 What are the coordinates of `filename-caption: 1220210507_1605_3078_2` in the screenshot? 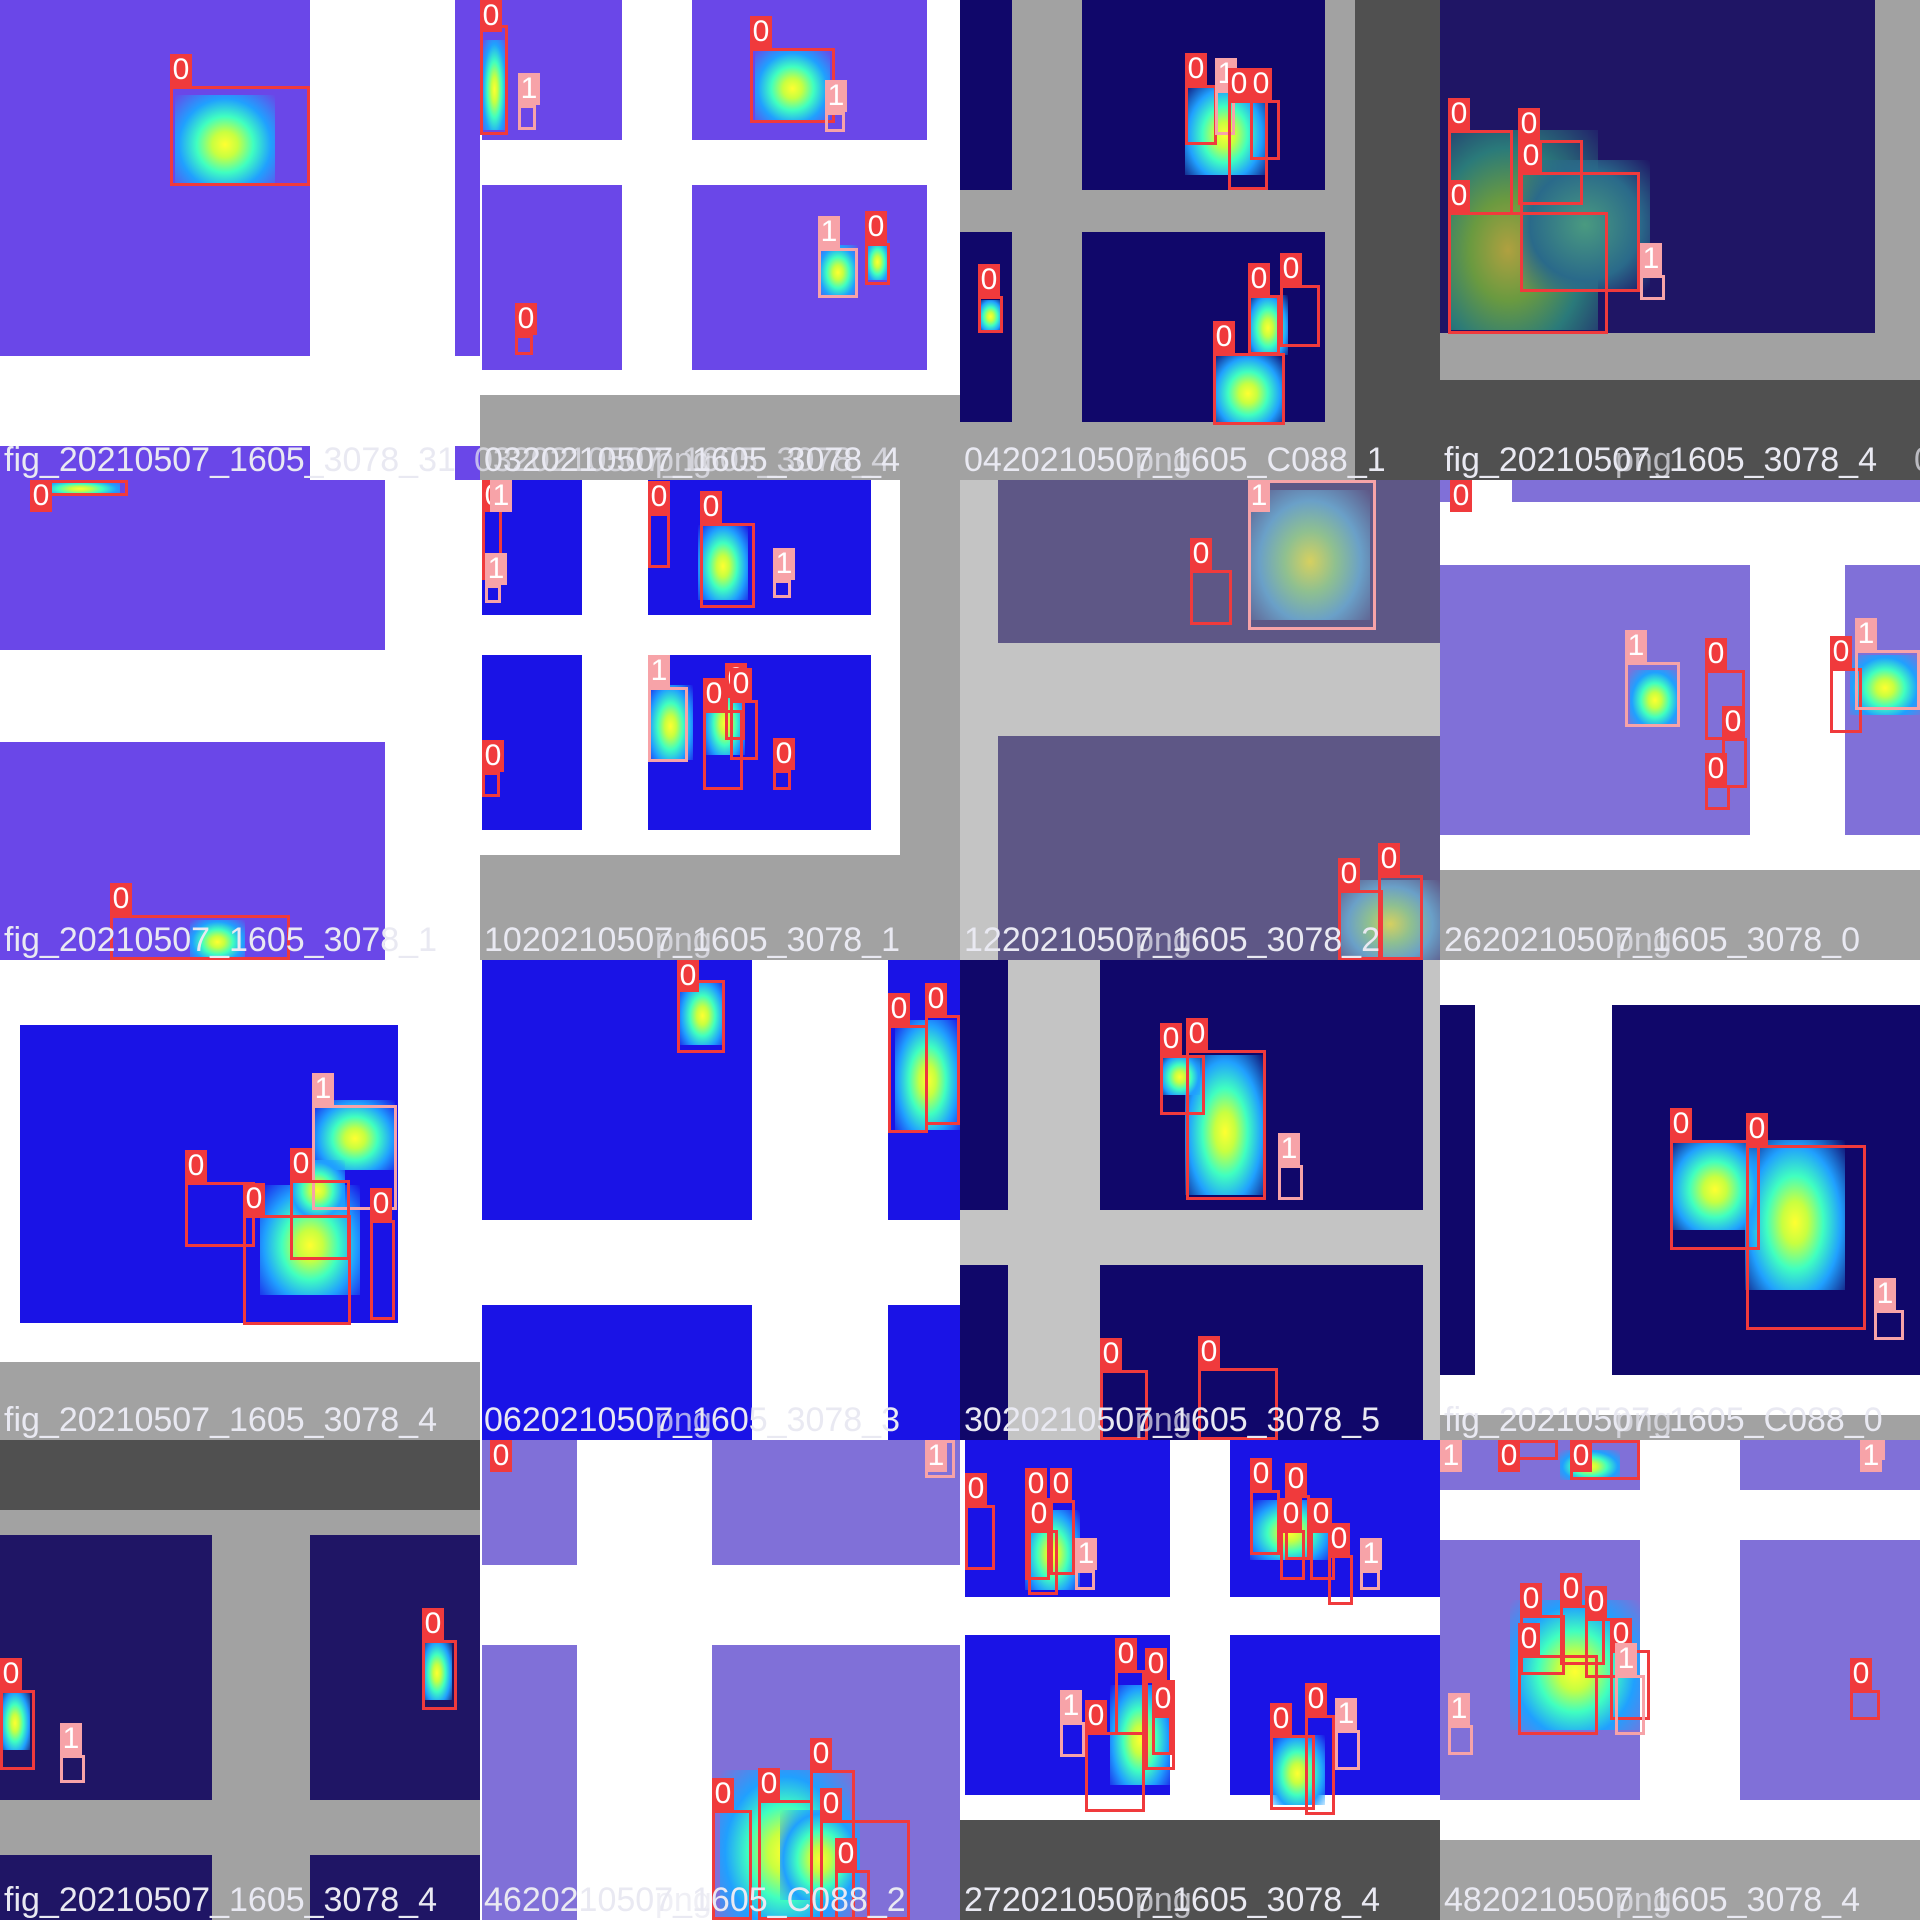 It's located at (1172, 940).